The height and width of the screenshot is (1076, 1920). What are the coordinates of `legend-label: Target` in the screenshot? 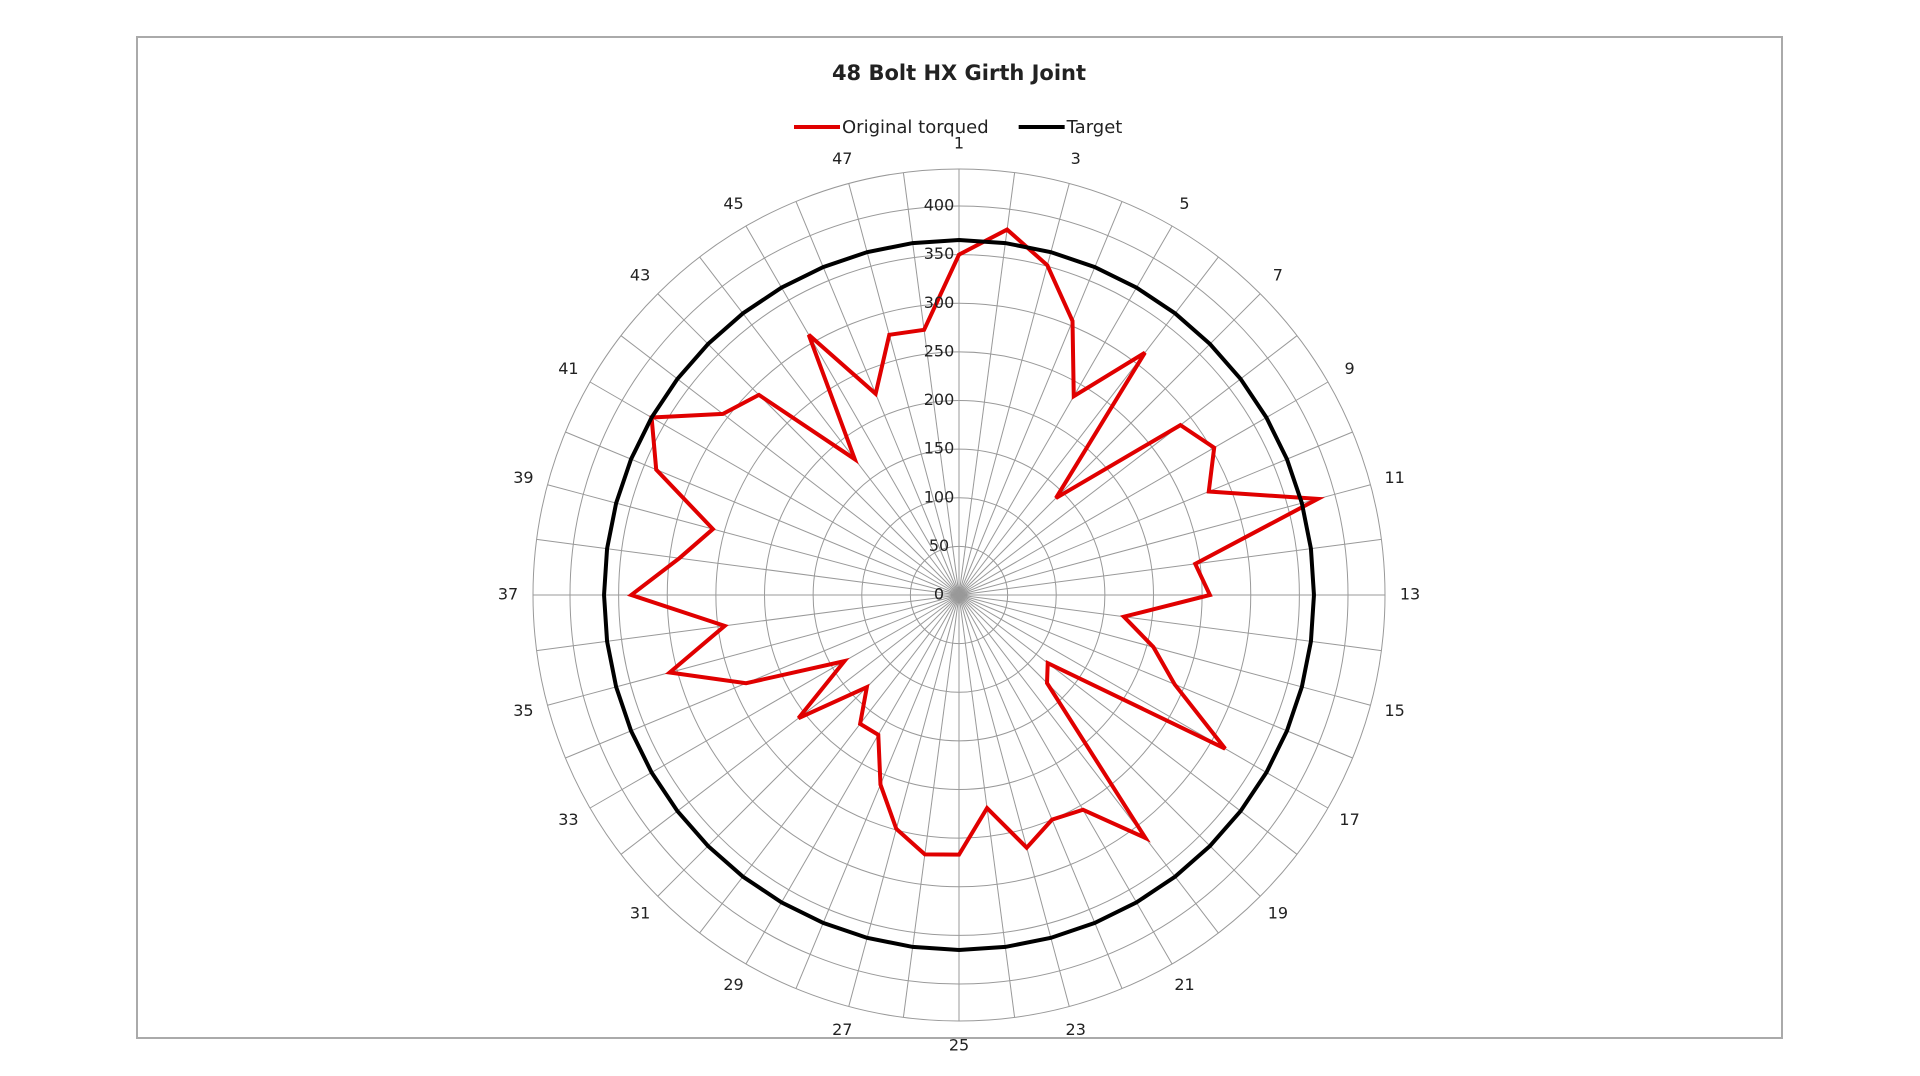 It's located at (1094, 127).